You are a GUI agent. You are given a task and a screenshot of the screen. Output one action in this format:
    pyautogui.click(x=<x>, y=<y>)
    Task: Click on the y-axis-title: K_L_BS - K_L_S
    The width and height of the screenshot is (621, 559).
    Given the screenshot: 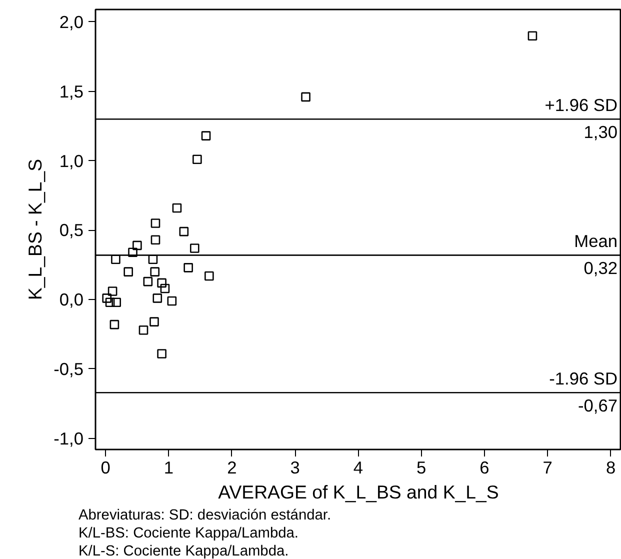 What is the action you would take?
    pyautogui.click(x=35, y=229)
    